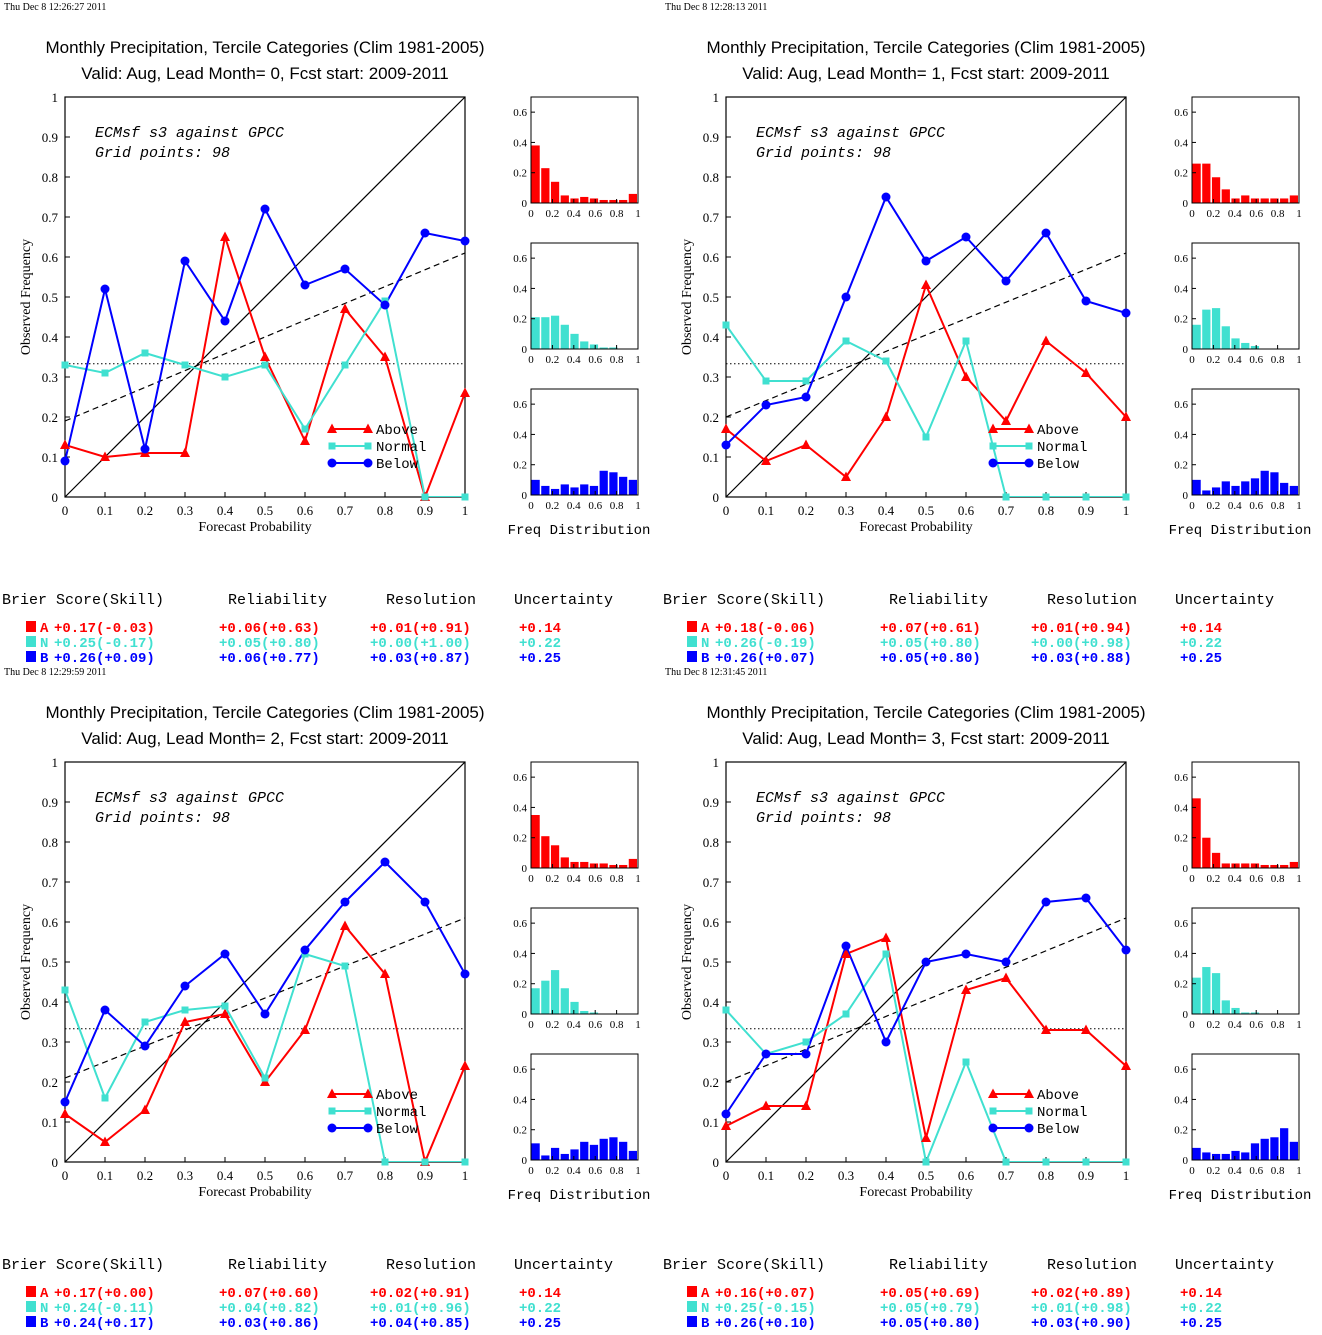  What do you see at coordinates (104, 659) in the screenshot?
I see `brier-score-value: +0.26(+0.09)` at bounding box center [104, 659].